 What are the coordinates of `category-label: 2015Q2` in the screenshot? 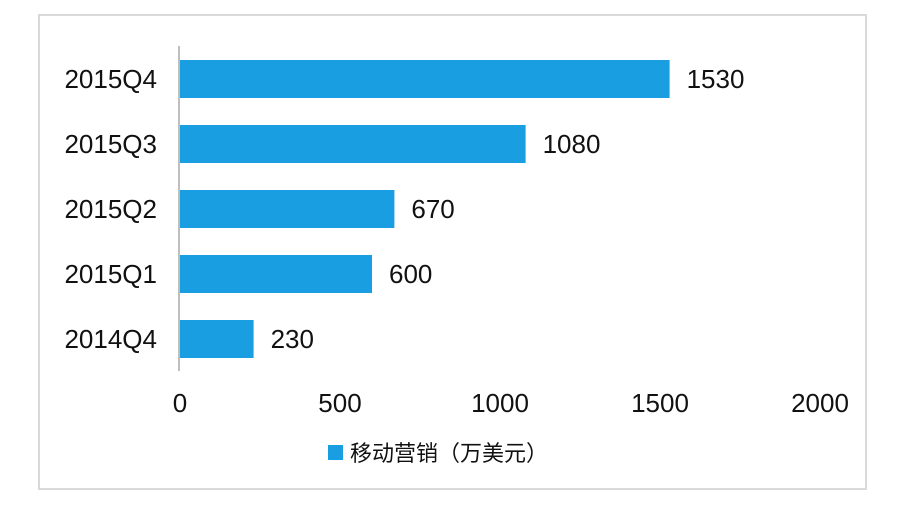 It's located at (110, 209).